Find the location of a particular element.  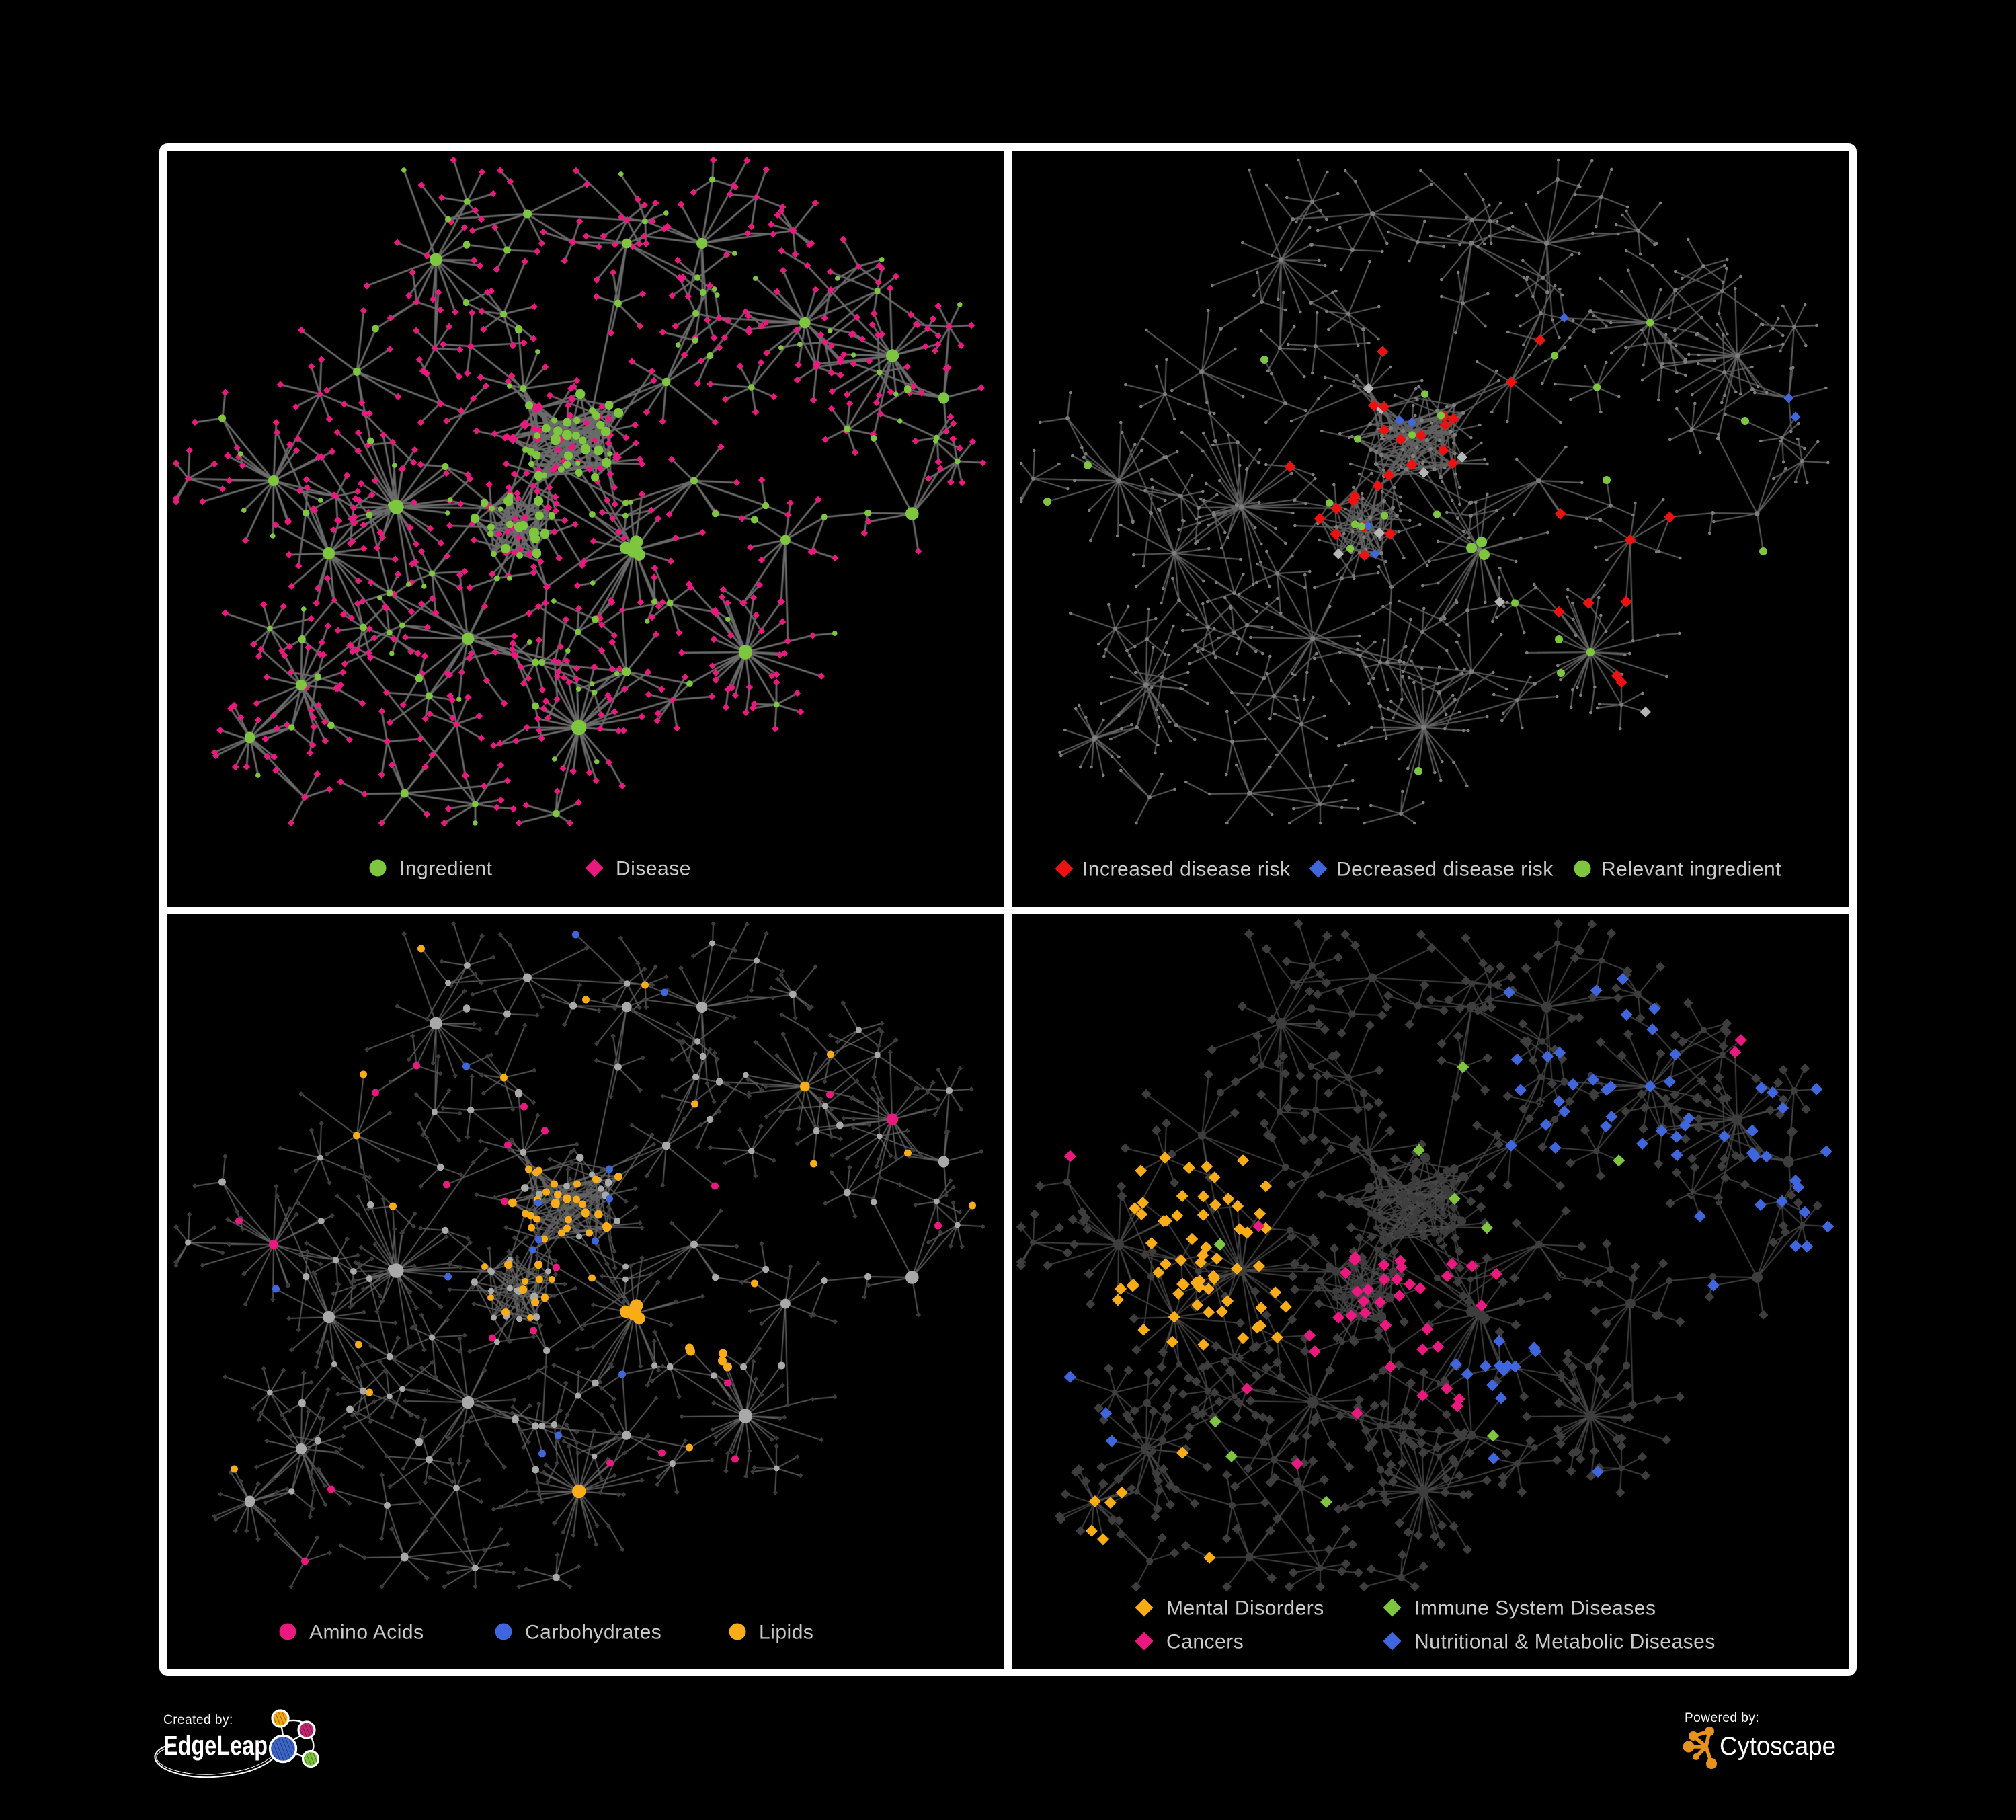

svg-text: Carbohydrates is located at coordinates (593, 1633).